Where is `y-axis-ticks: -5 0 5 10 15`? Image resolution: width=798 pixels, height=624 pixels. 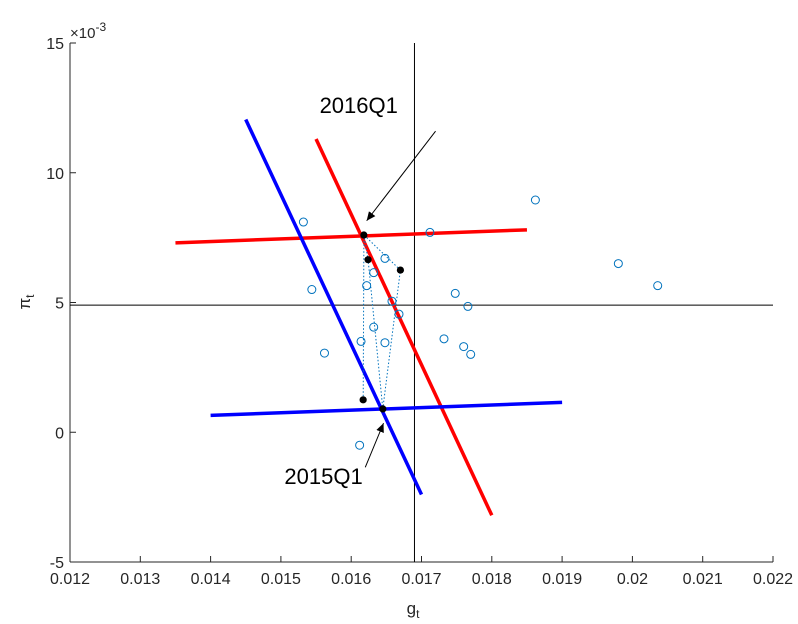
y-axis-ticks: -5 0 5 10 15 is located at coordinates (61, 304).